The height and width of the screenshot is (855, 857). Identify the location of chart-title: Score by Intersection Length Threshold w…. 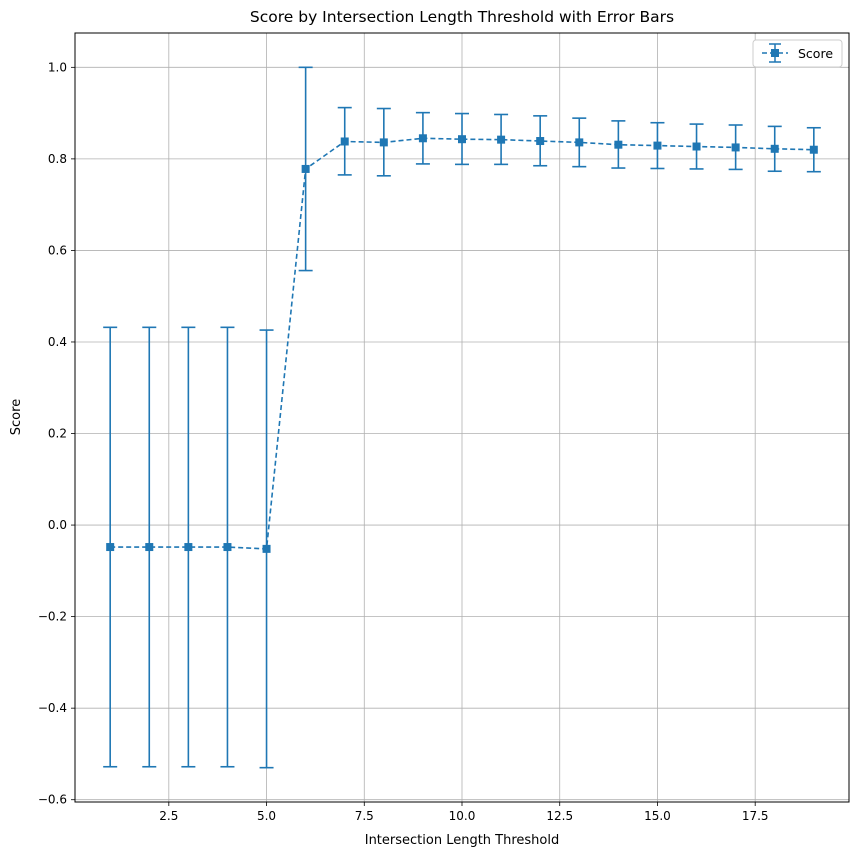
(462, 17).